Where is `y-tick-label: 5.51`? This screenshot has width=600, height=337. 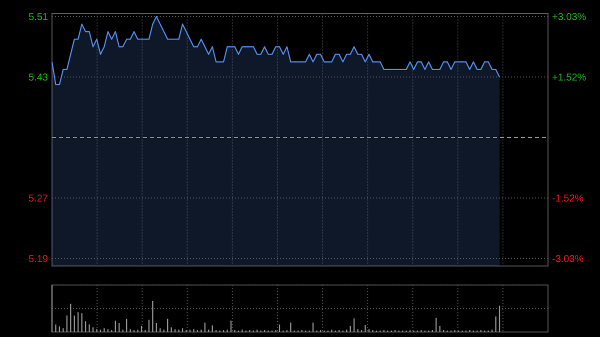 y-tick-label: 5.51 is located at coordinates (38, 18).